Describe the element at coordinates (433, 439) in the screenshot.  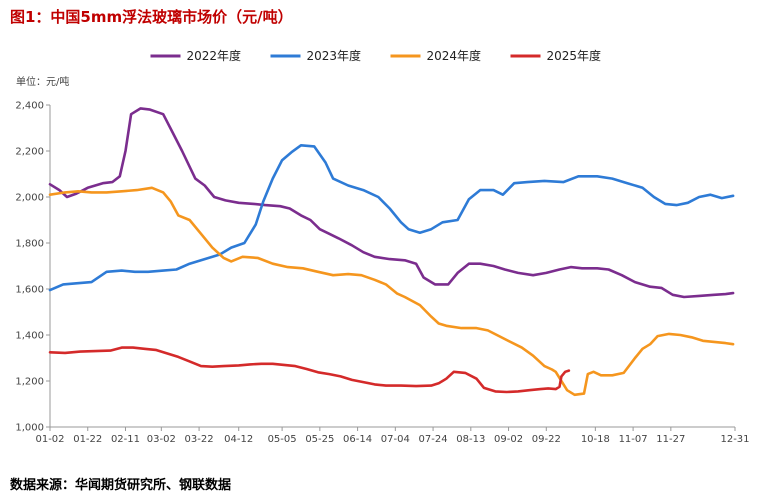
I see `x-tick-label: 07-24` at that location.